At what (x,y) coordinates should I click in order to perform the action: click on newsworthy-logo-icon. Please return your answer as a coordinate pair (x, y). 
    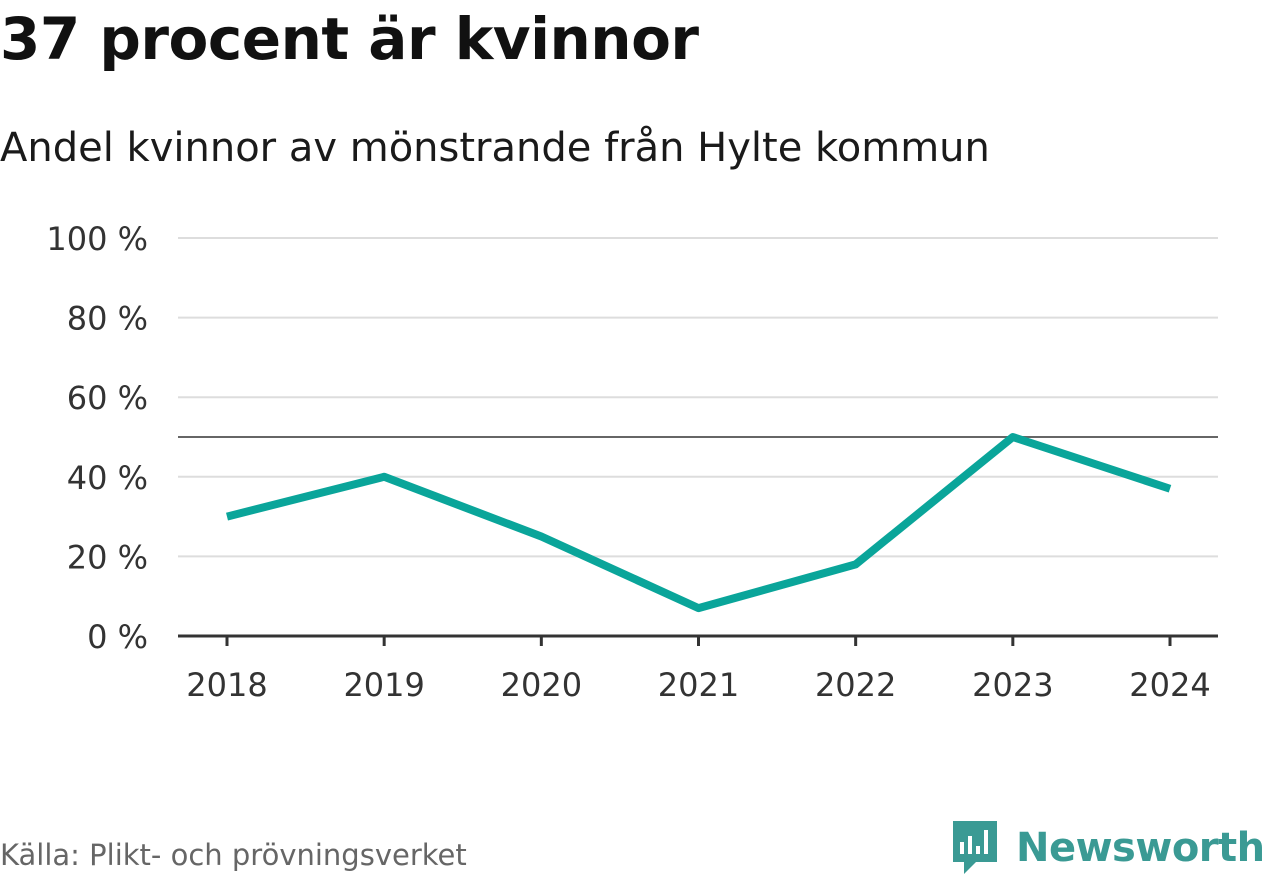
    Looking at the image, I should click on (975, 847).